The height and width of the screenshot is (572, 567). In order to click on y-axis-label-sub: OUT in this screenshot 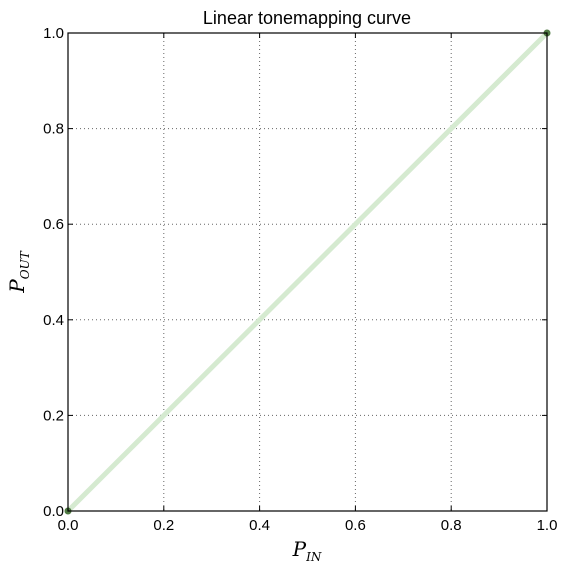, I will do `click(25, 264)`.